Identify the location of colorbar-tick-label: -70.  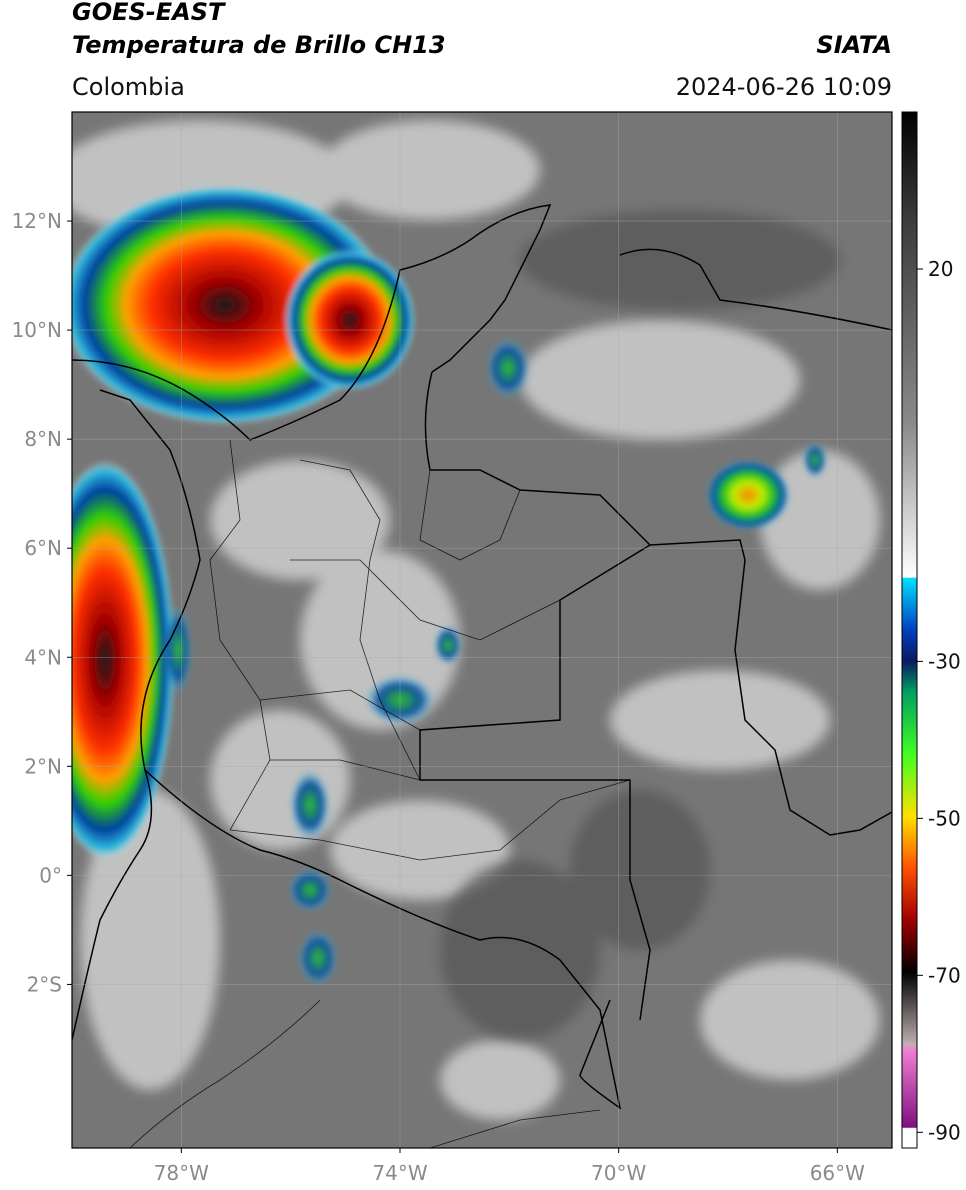
(944, 975).